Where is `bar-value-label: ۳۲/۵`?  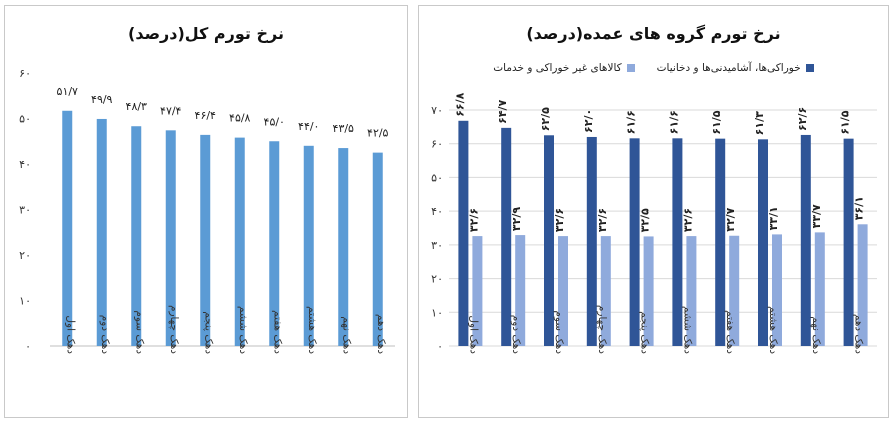 bar-value-label: ۳۲/۵ is located at coordinates (645, 220).